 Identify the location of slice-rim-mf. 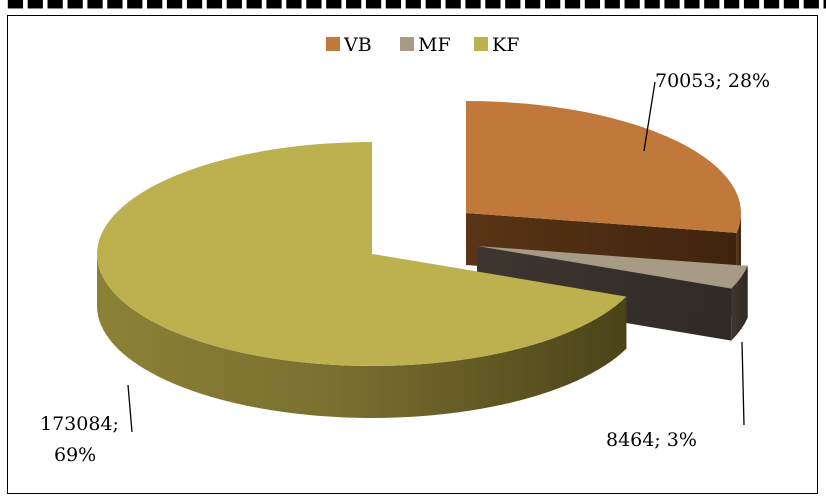
(739, 303).